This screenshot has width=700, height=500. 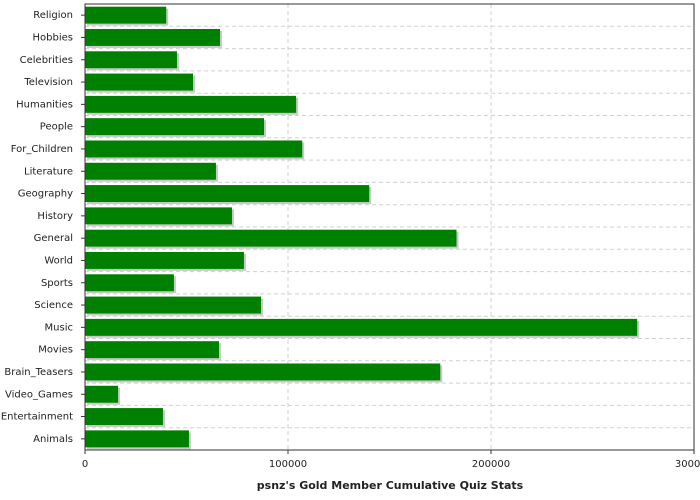 What do you see at coordinates (56, 127) in the screenshot?
I see `y-tick-label: People` at bounding box center [56, 127].